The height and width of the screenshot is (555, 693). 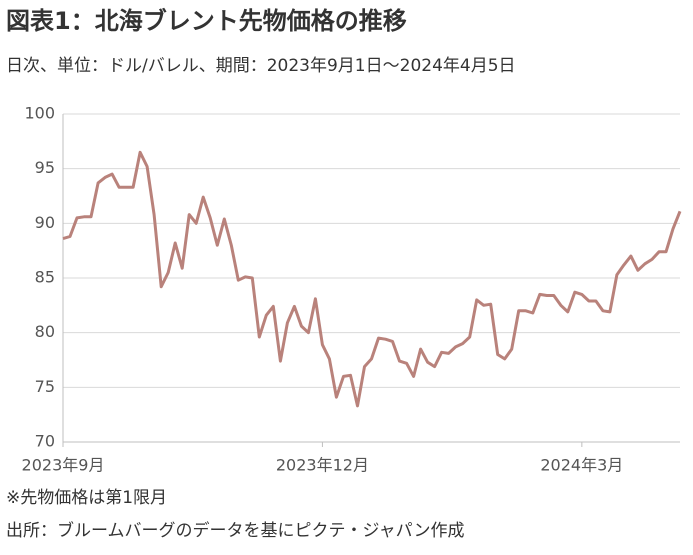 What do you see at coordinates (581, 465) in the screenshot?
I see `x-tick-label: 2024年3月` at bounding box center [581, 465].